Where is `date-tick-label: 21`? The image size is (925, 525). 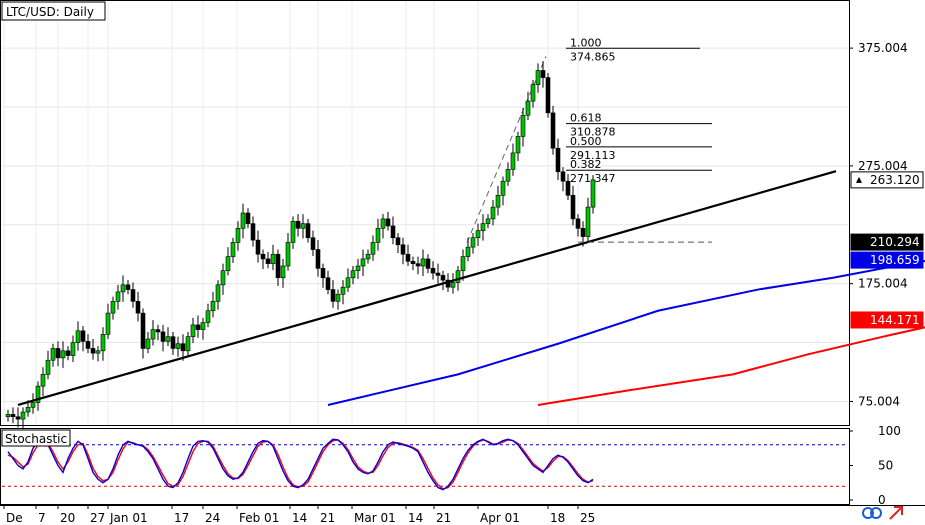
date-tick-label: 21 is located at coordinates (443, 518).